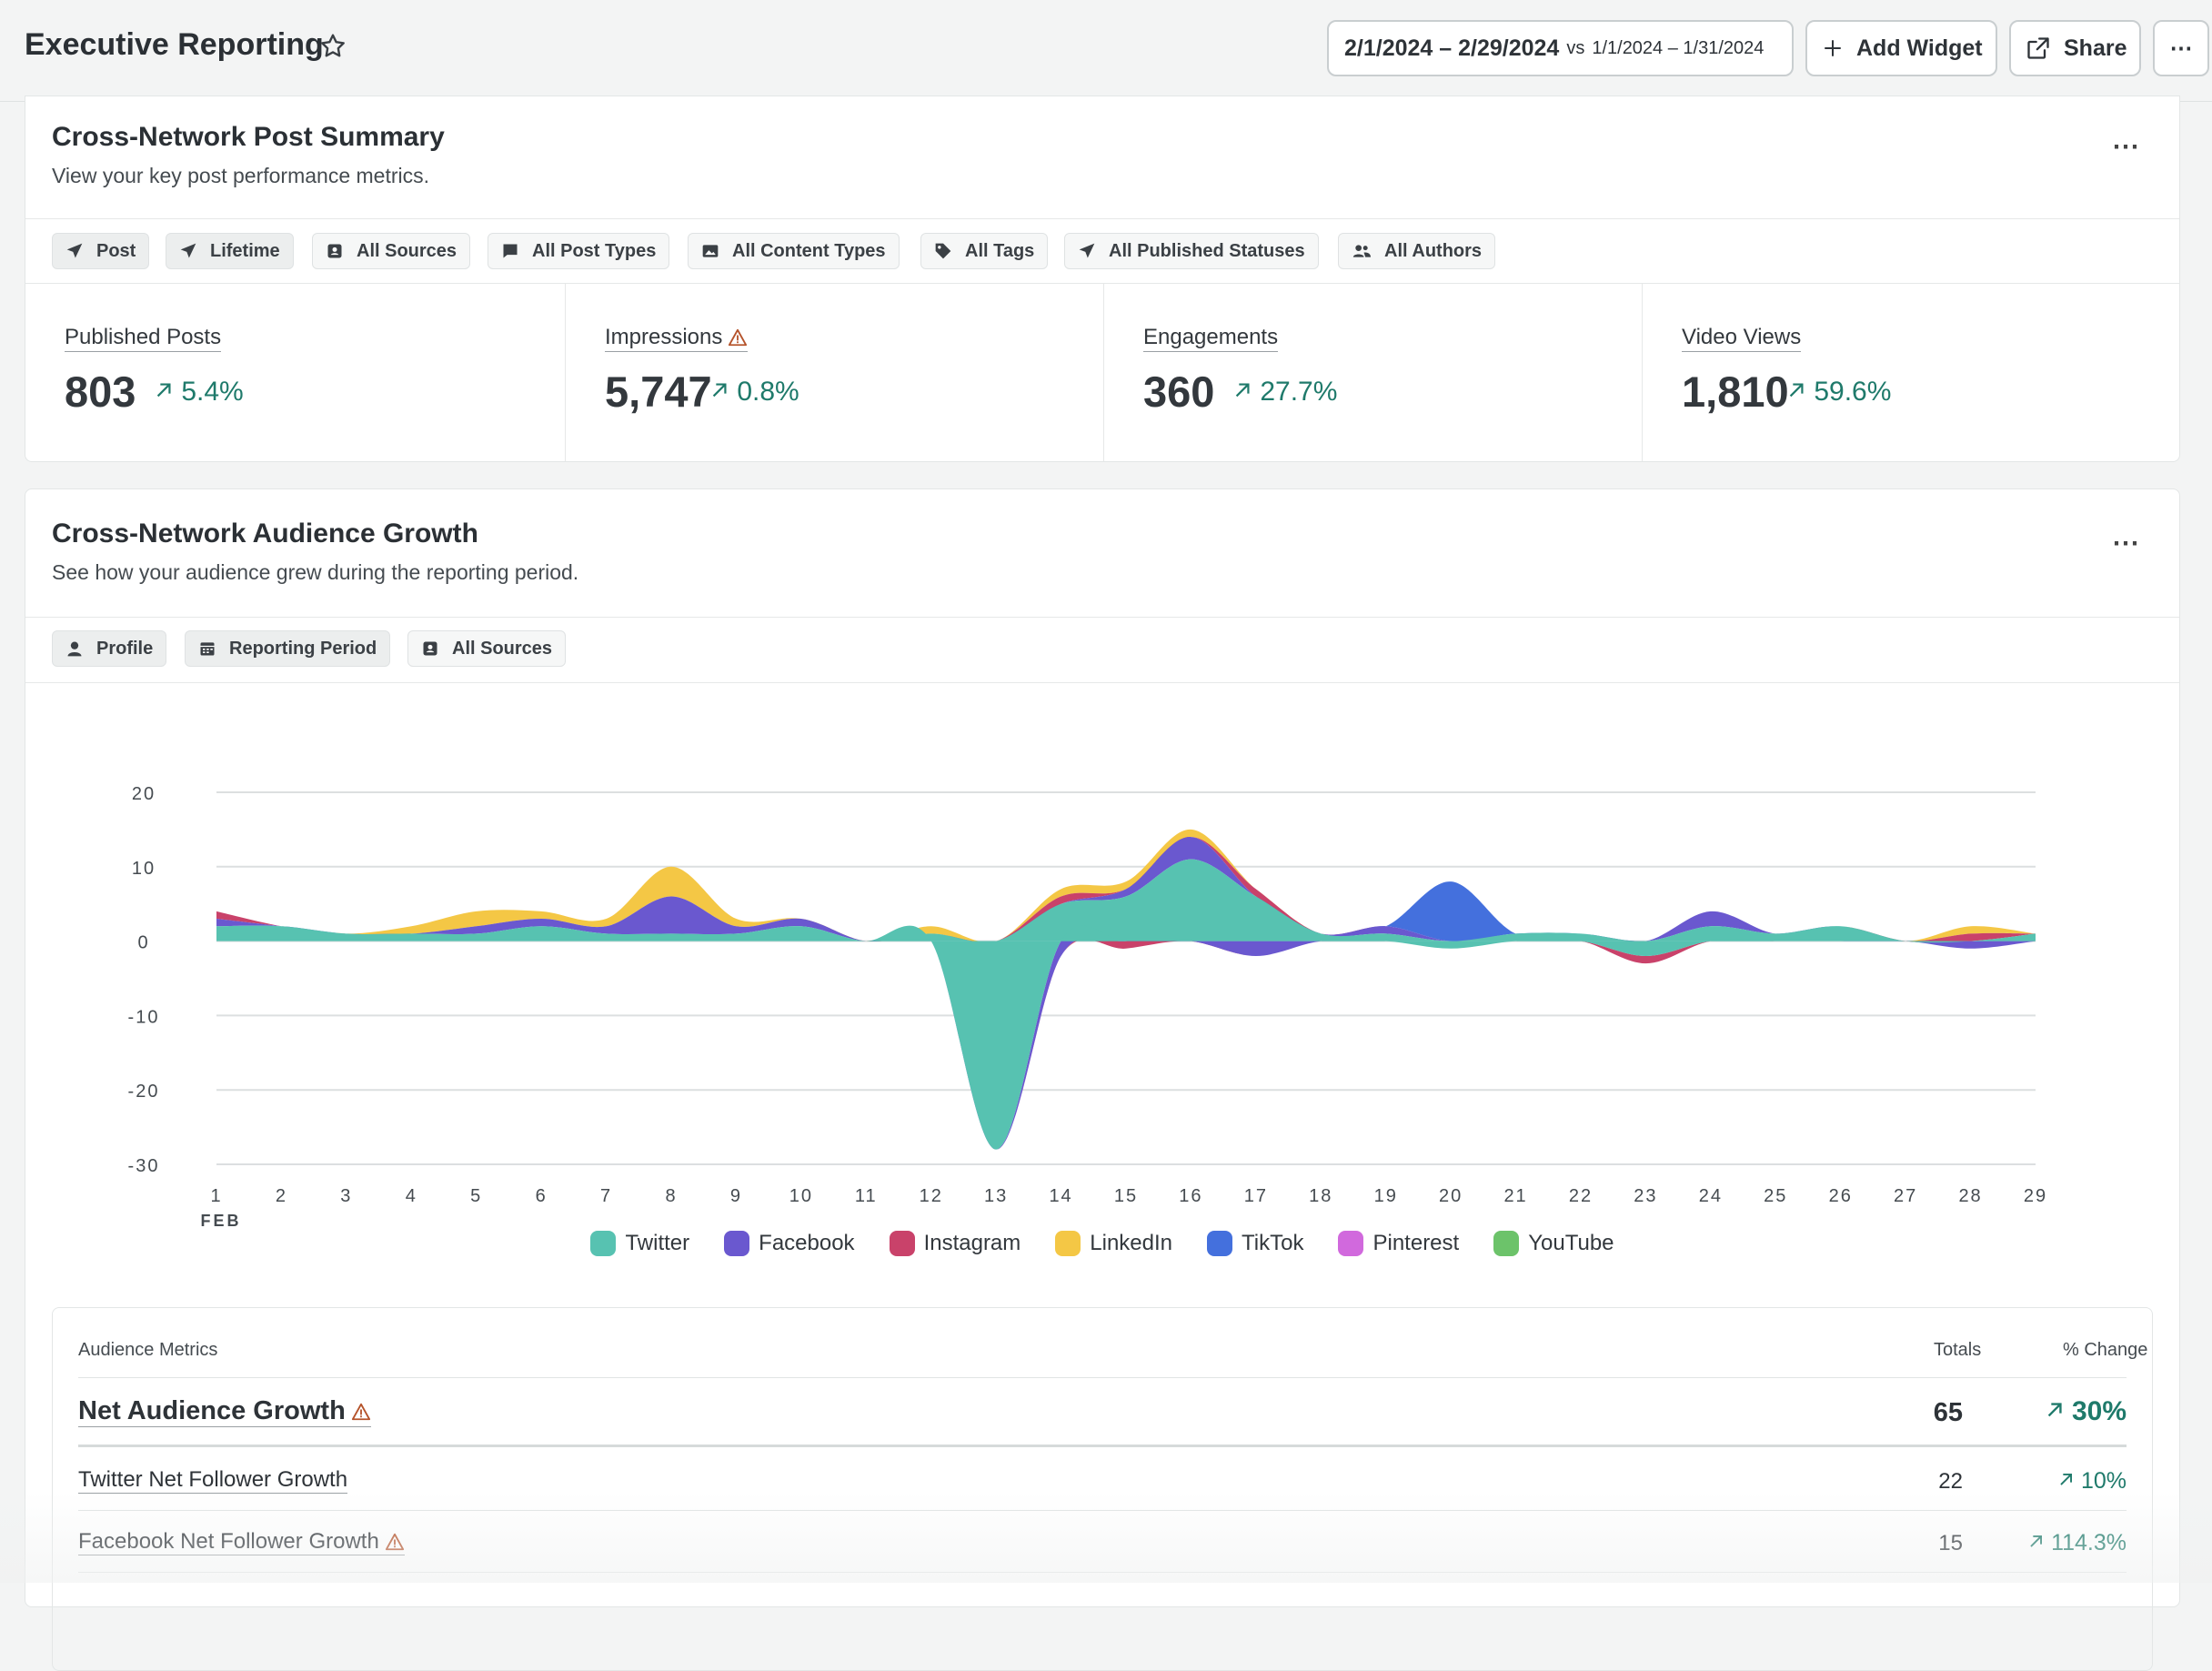 The image size is (2212, 1671). I want to click on x-tick-label: 9, so click(736, 1196).